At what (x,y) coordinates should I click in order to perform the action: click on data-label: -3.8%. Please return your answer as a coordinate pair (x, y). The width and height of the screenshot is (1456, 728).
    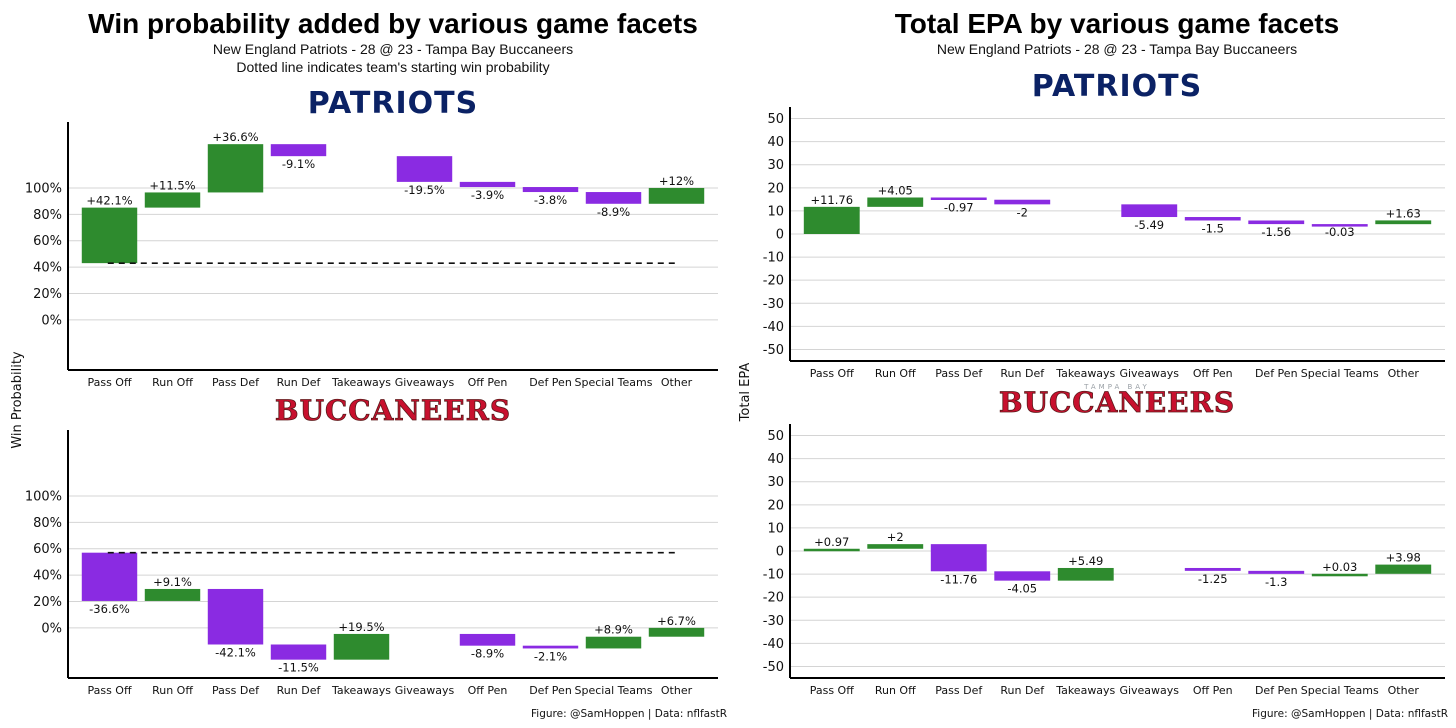
    Looking at the image, I should click on (550, 200).